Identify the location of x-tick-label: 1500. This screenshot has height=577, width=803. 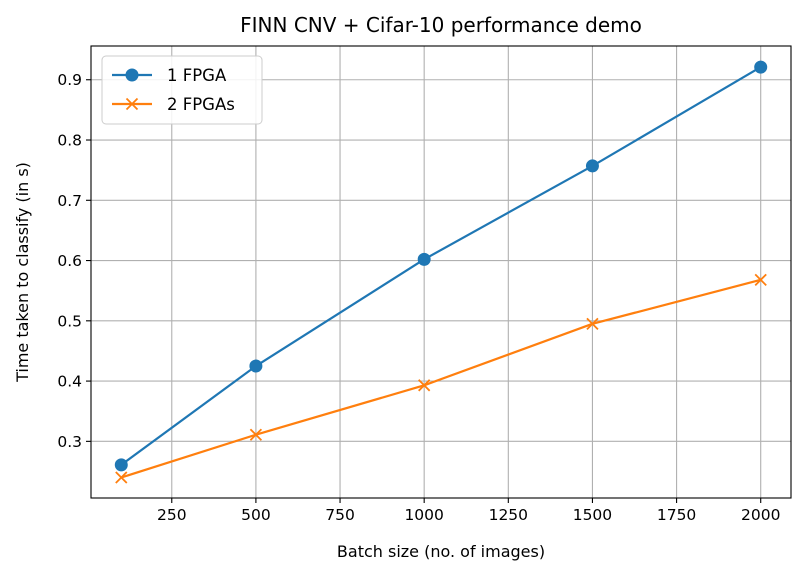
(592, 515).